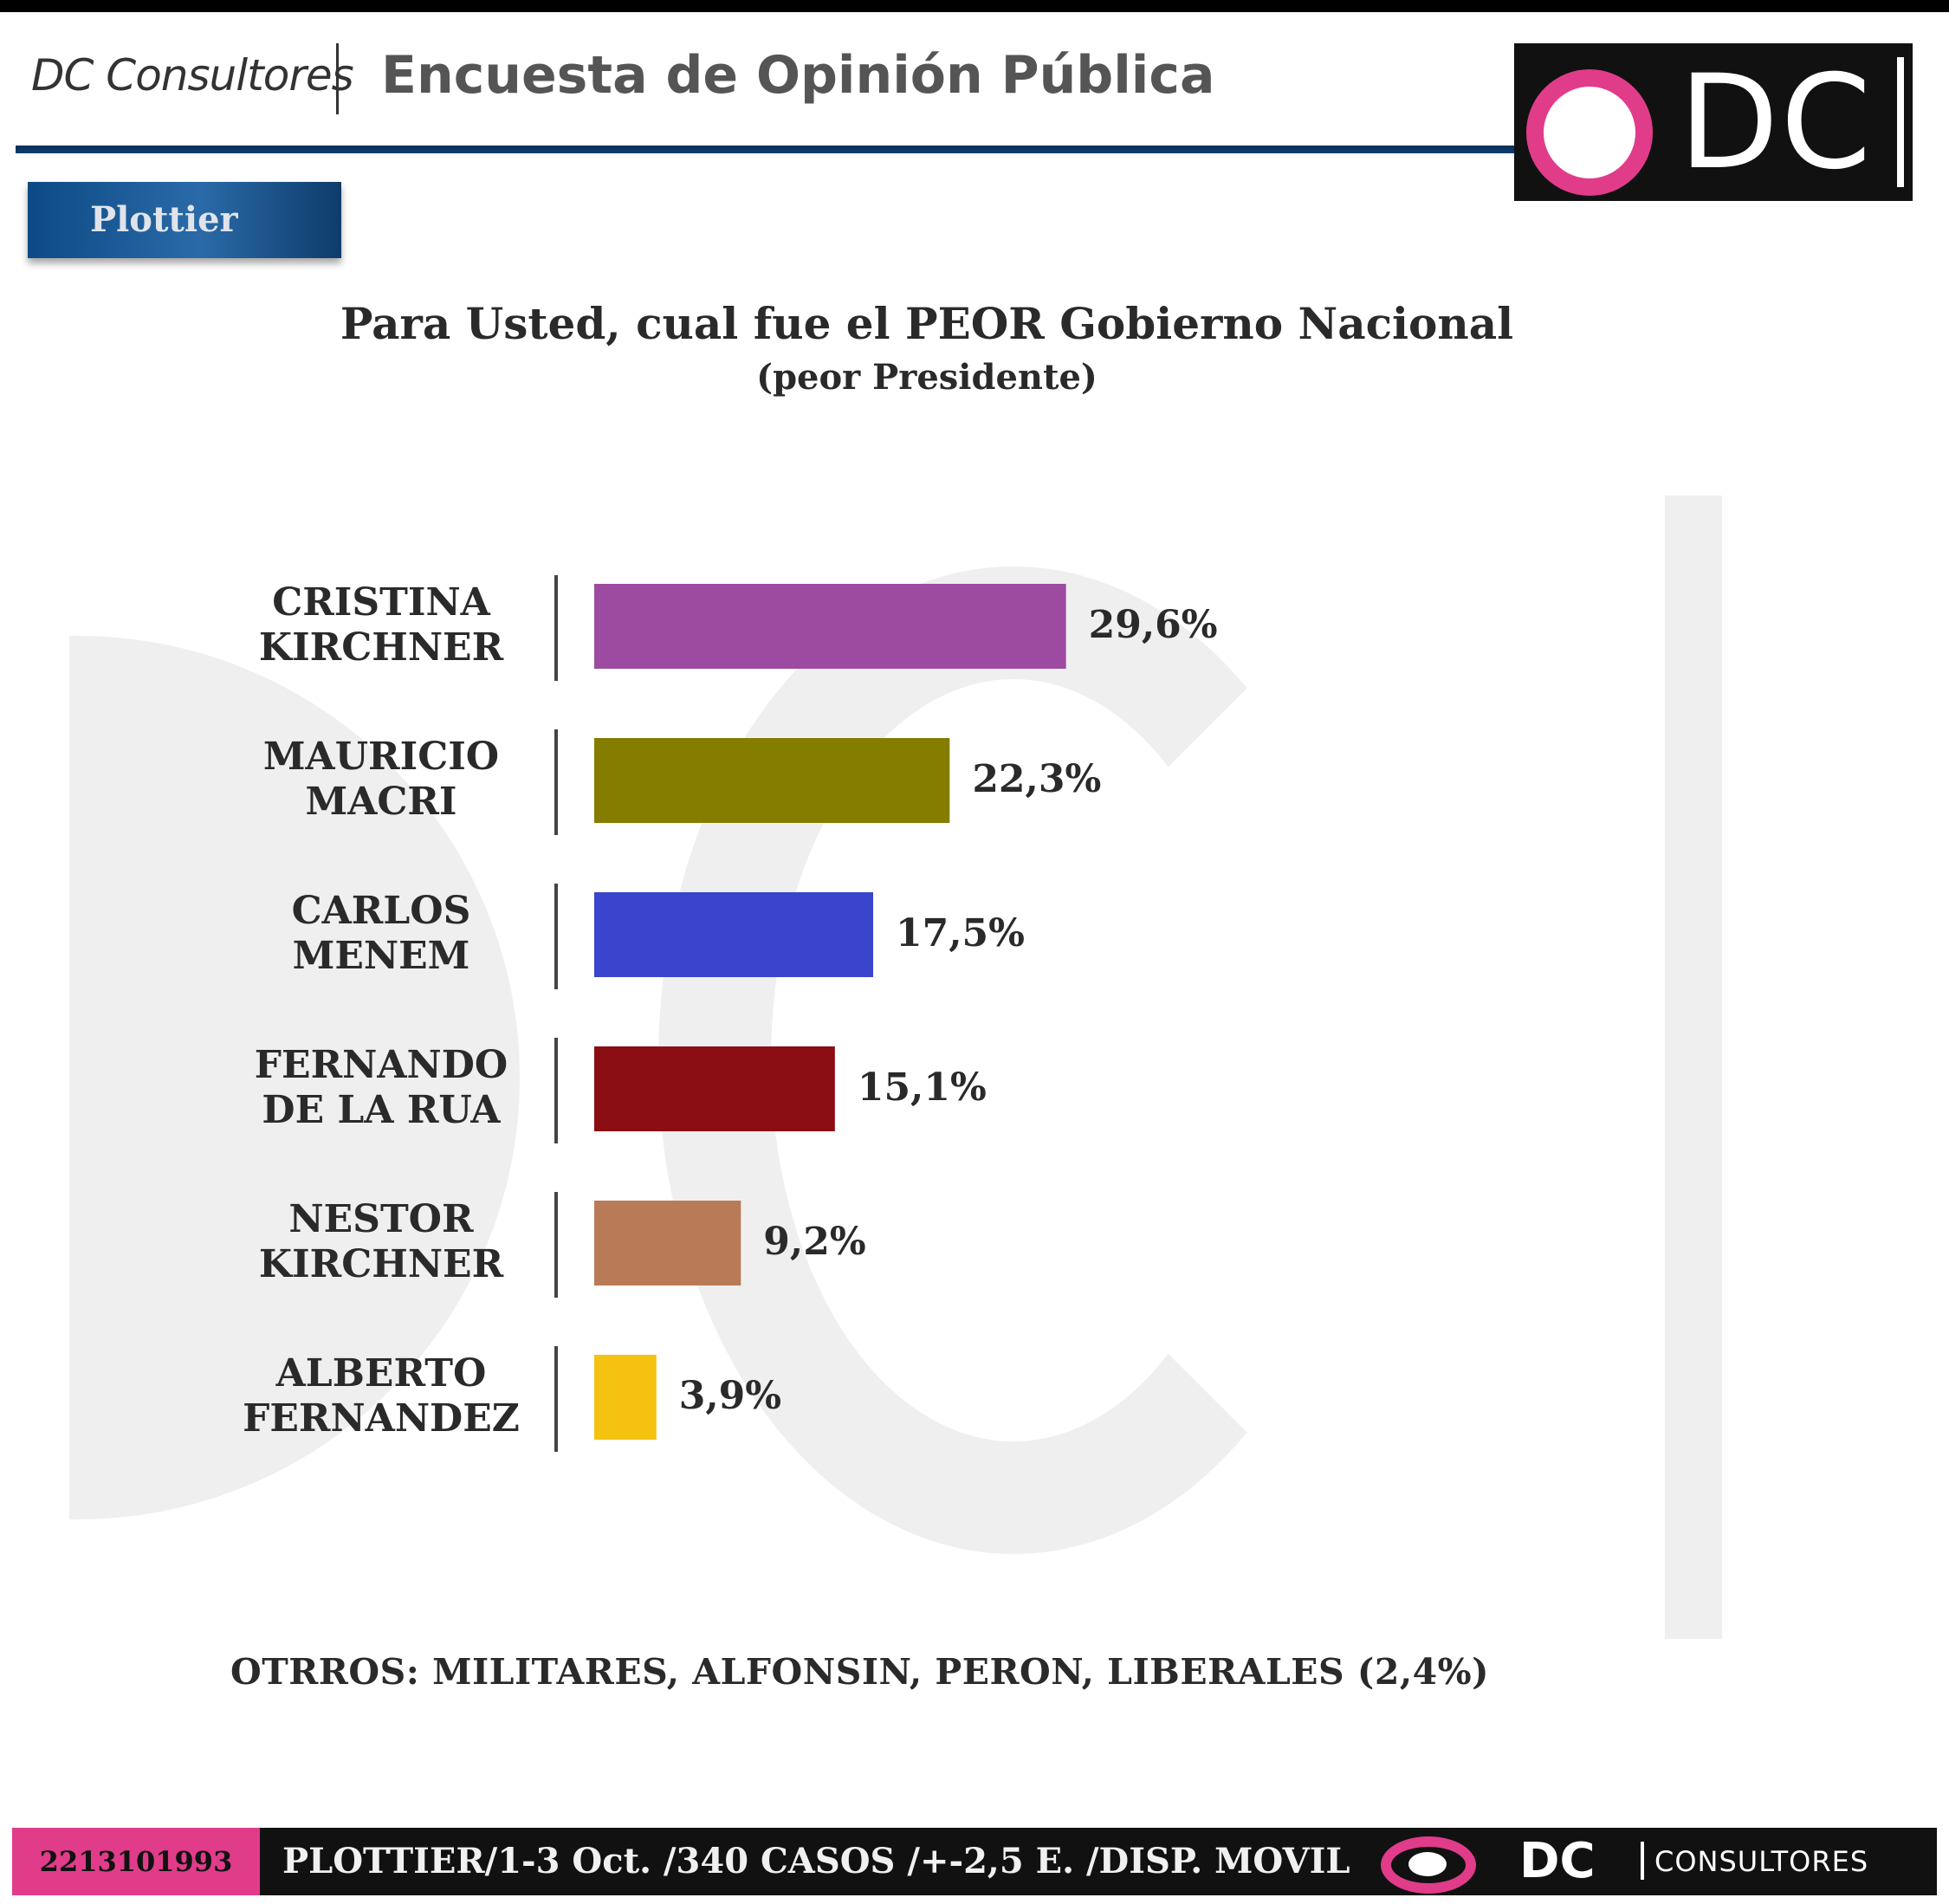  Describe the element at coordinates (730, 1396) in the screenshot. I see `value-label: 3,9%` at that location.